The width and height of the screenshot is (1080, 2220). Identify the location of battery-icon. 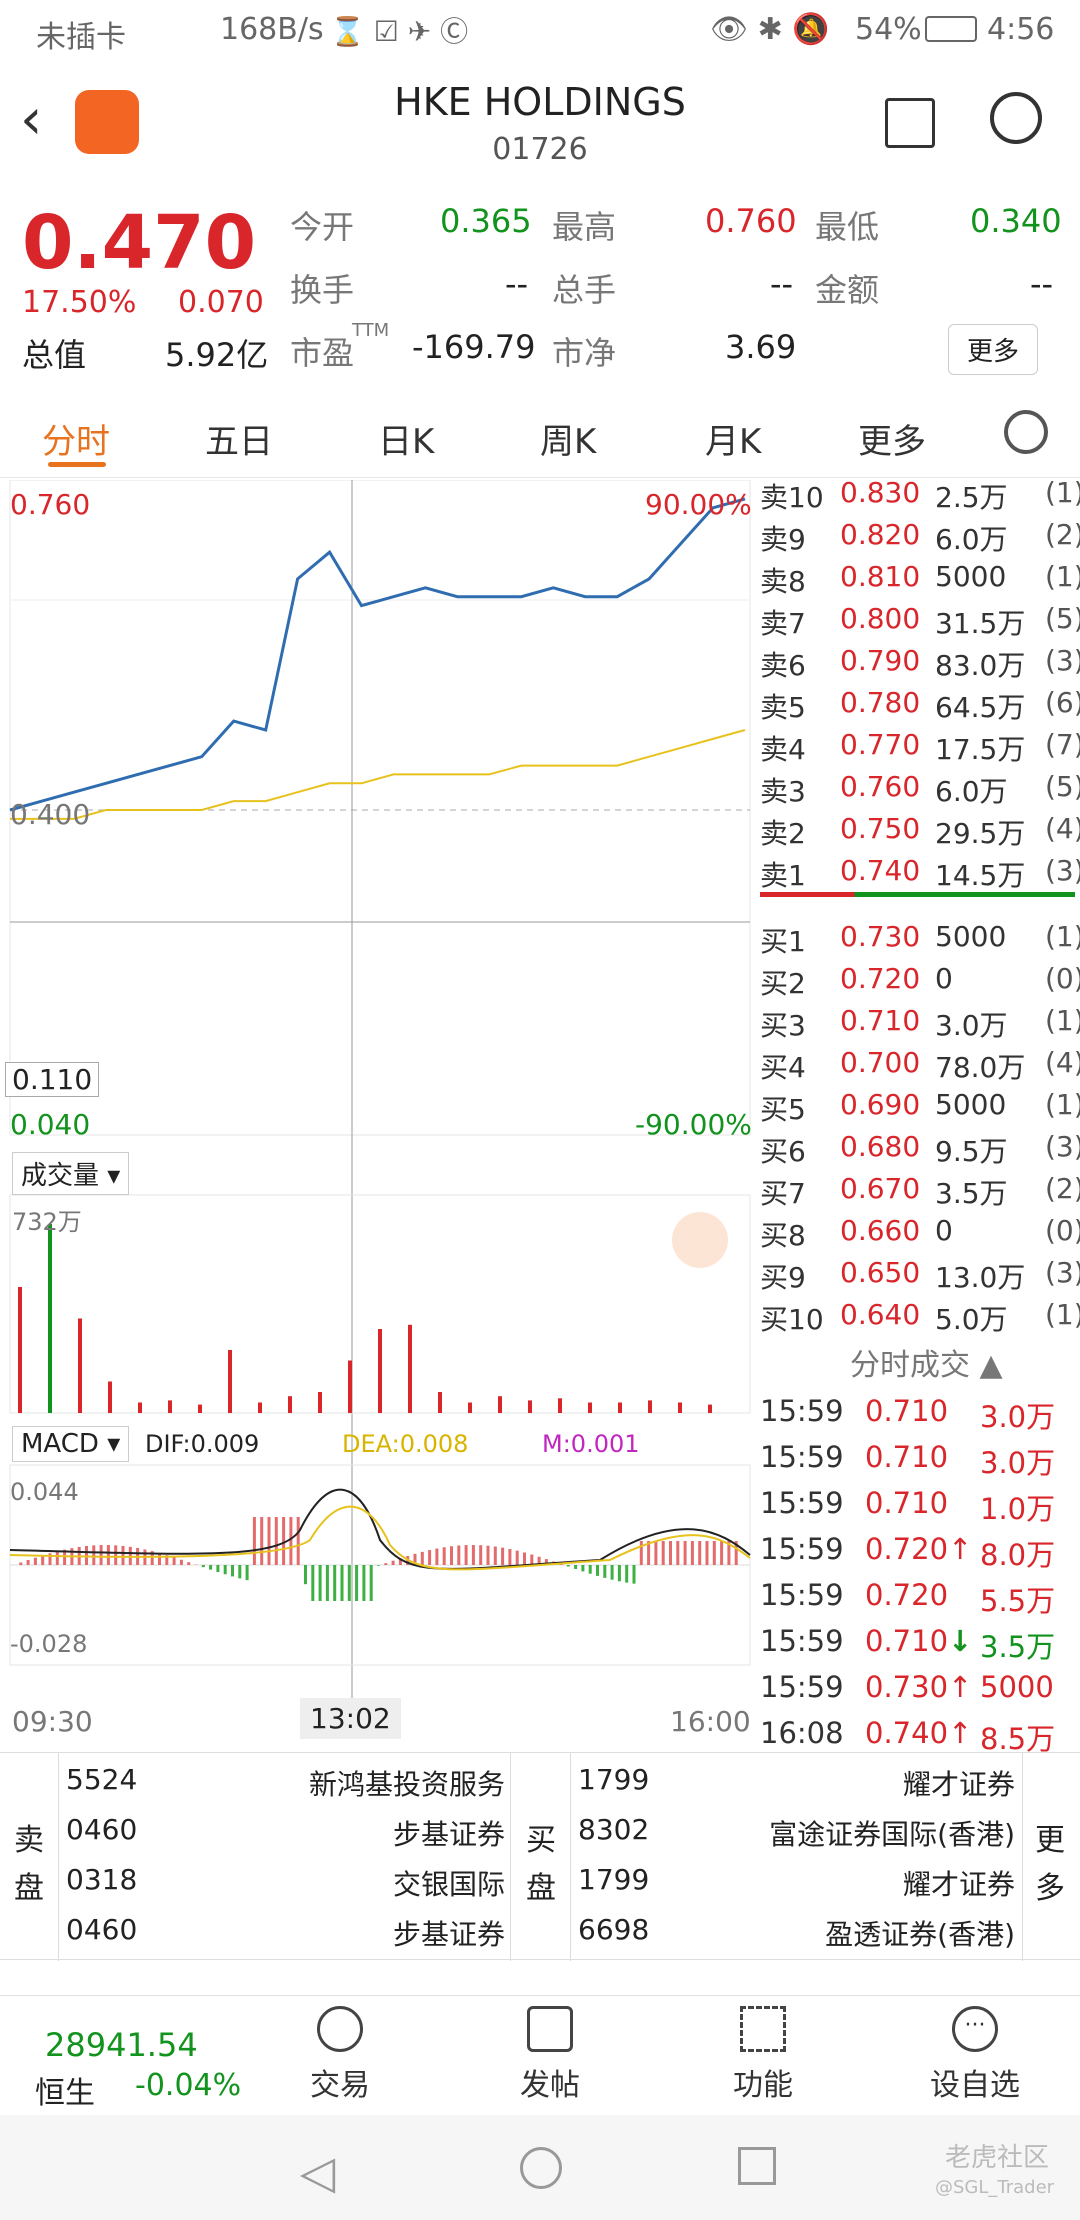
(951, 29).